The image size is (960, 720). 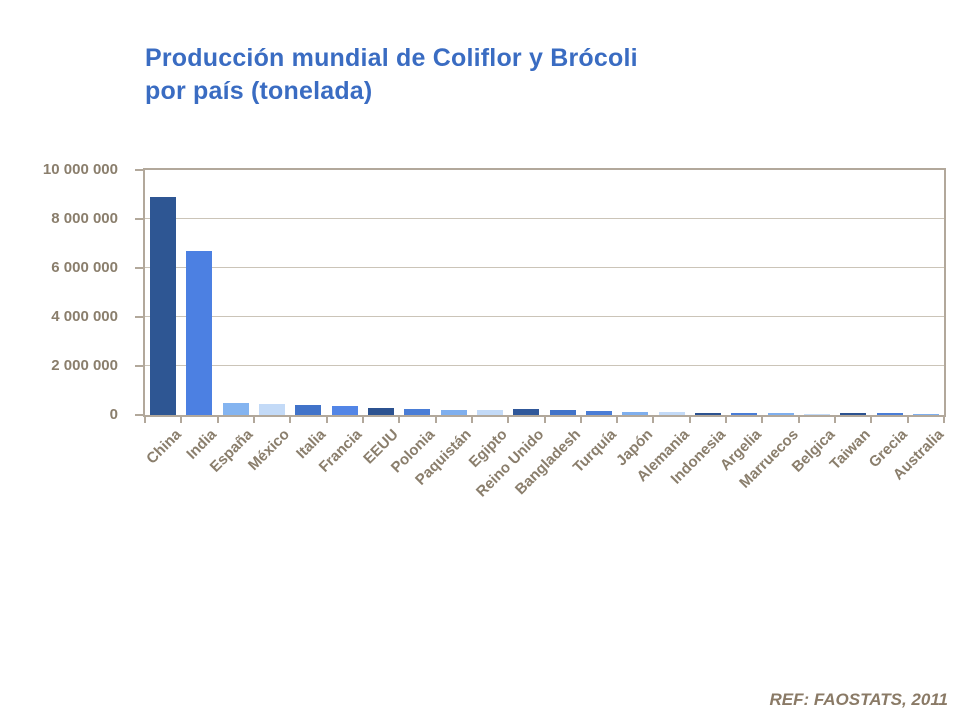 What do you see at coordinates (598, 412) in the screenshot?
I see `bar-turquia` at bounding box center [598, 412].